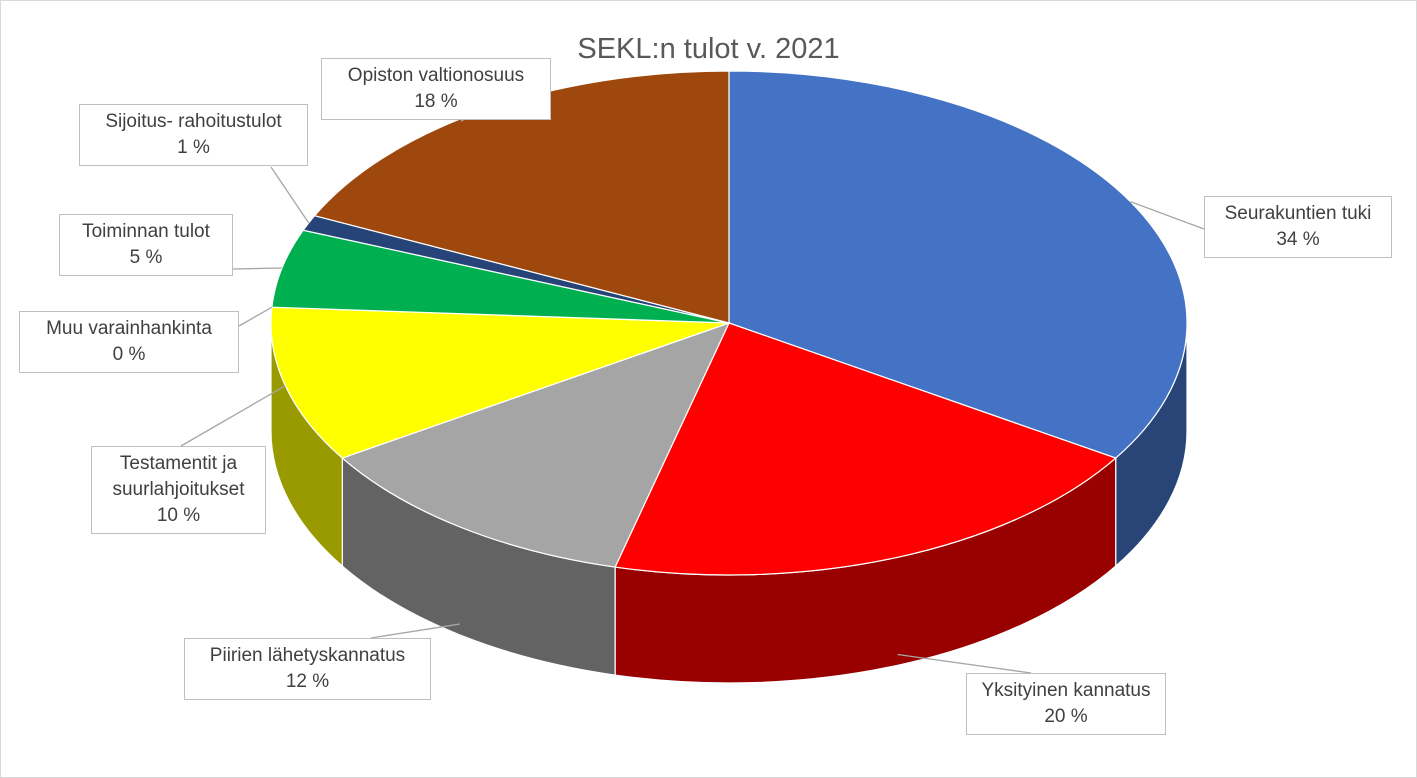 Image resolution: width=1417 pixels, height=778 pixels. I want to click on category-label: Opiston valtionosuus, so click(436, 75).